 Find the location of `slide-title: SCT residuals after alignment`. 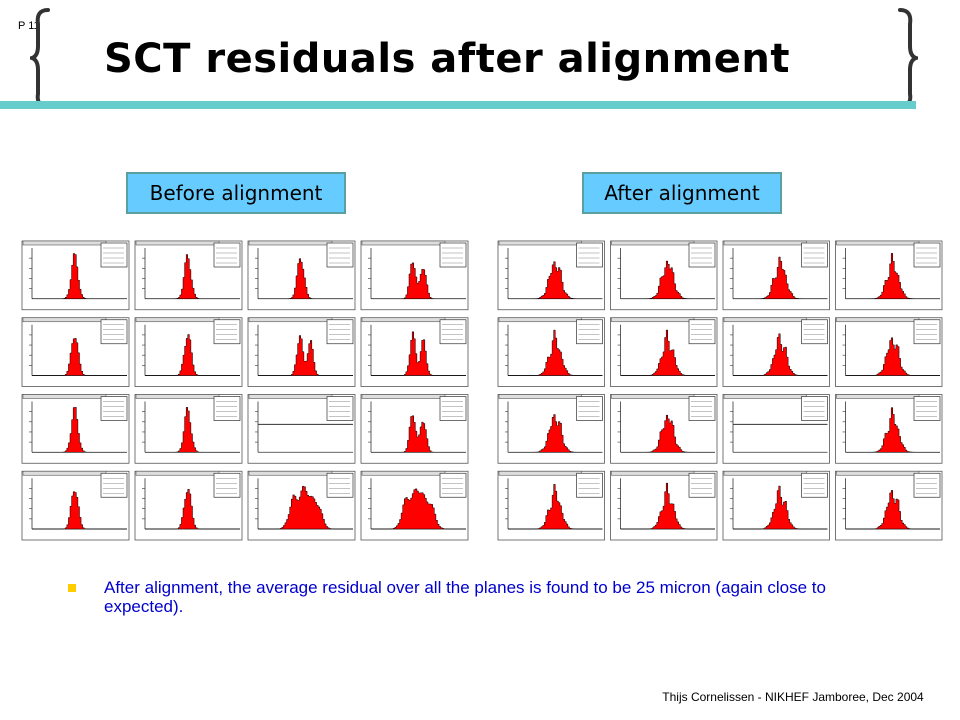

slide-title: SCT residuals after alignment is located at coordinates (447, 59).